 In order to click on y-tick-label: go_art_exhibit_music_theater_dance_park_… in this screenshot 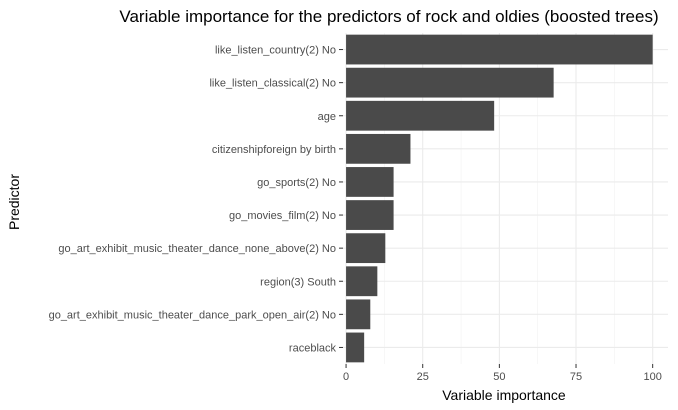, I will do `click(192, 315)`.